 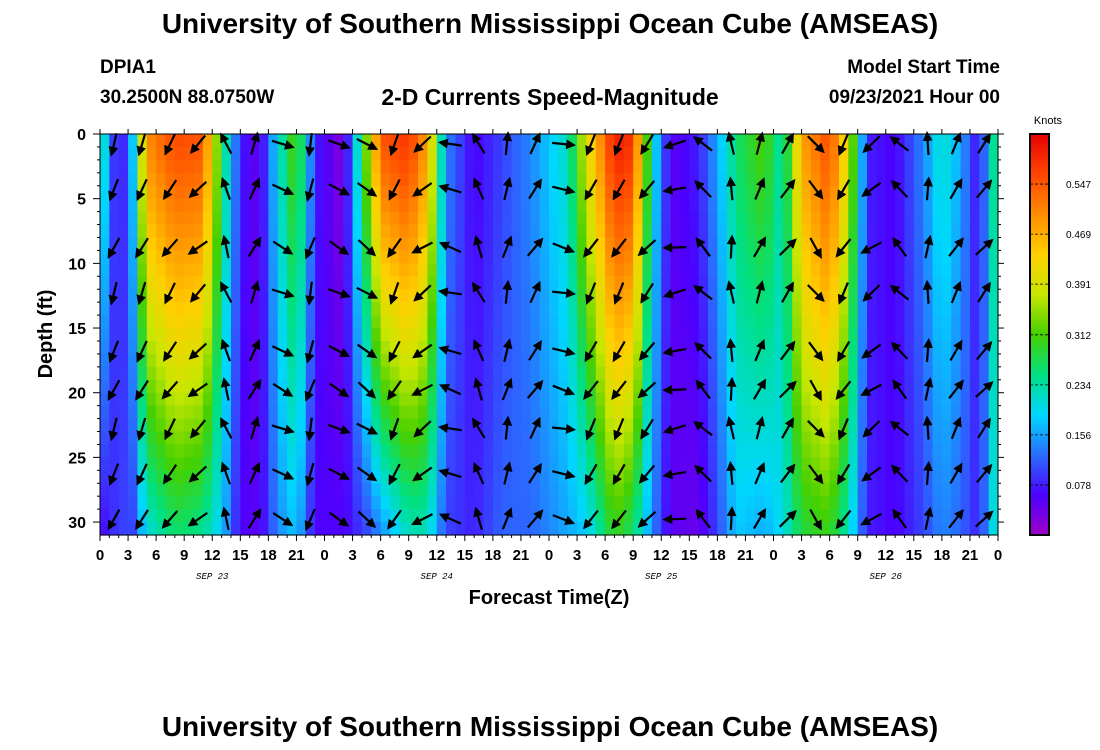 What do you see at coordinates (829, 555) in the screenshot?
I see `x-tick-label: 6` at bounding box center [829, 555].